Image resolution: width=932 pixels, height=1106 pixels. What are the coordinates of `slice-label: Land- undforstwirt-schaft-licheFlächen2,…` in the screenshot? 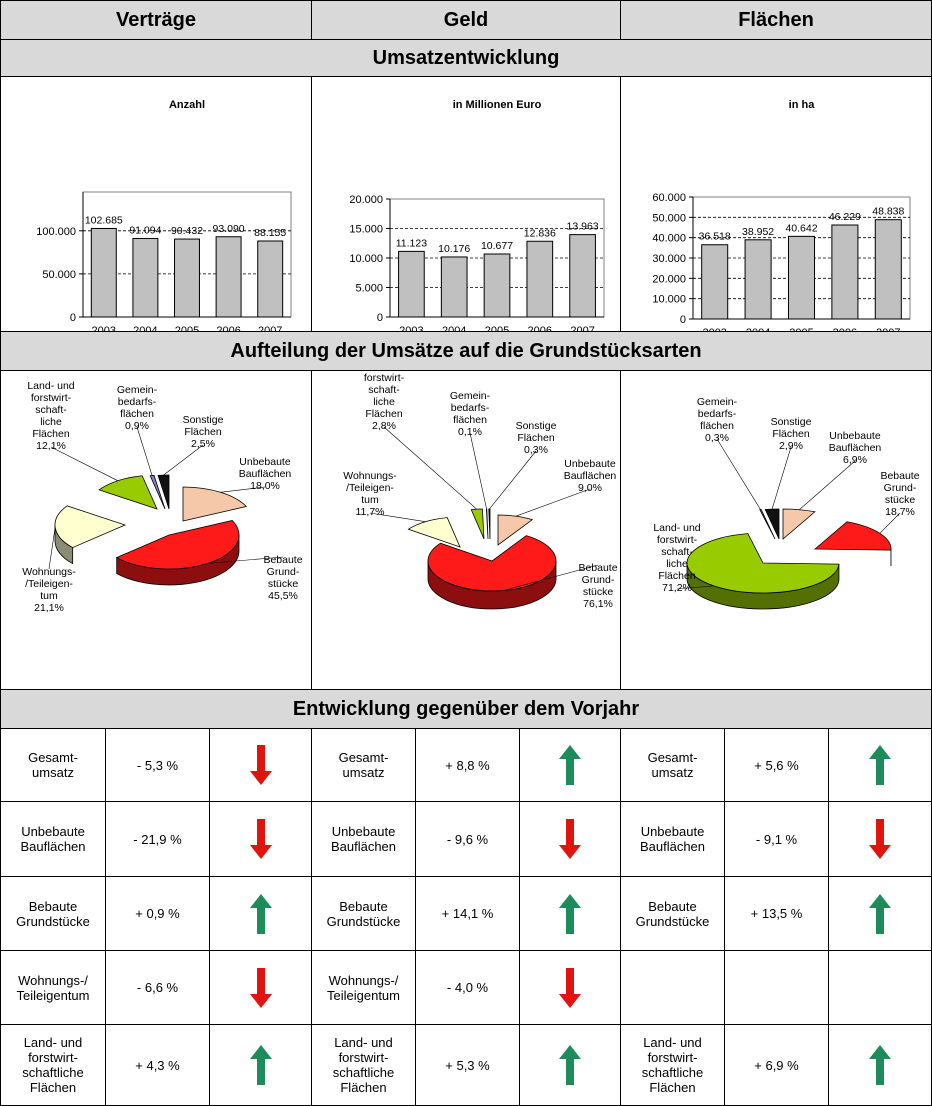 It's located at (383, 401).